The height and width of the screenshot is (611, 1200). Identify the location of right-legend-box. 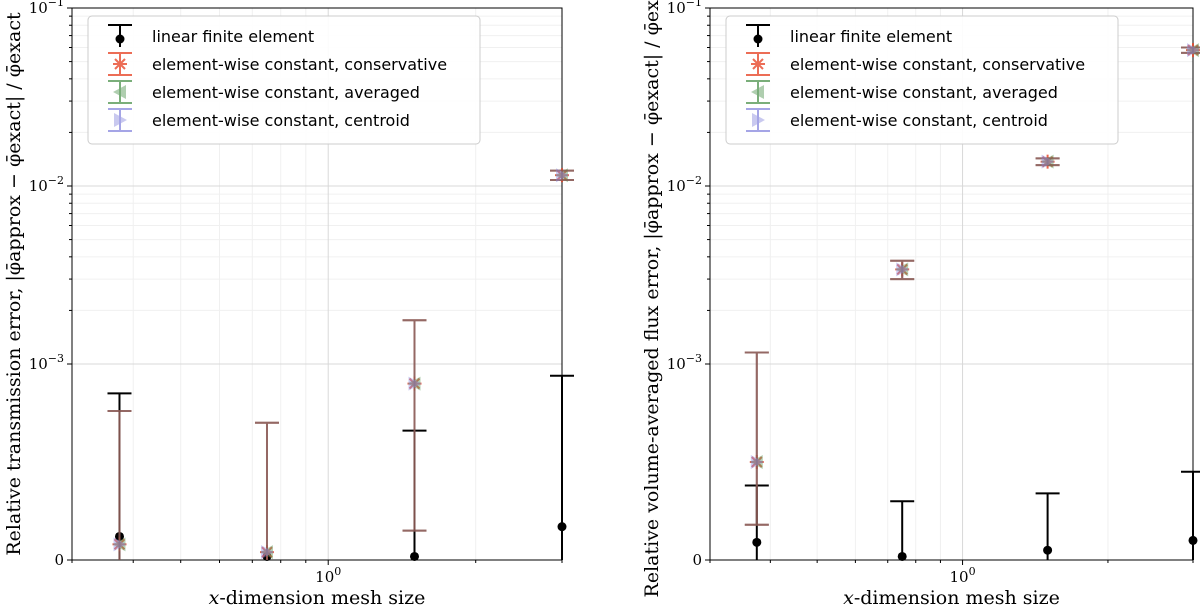
(922, 80).